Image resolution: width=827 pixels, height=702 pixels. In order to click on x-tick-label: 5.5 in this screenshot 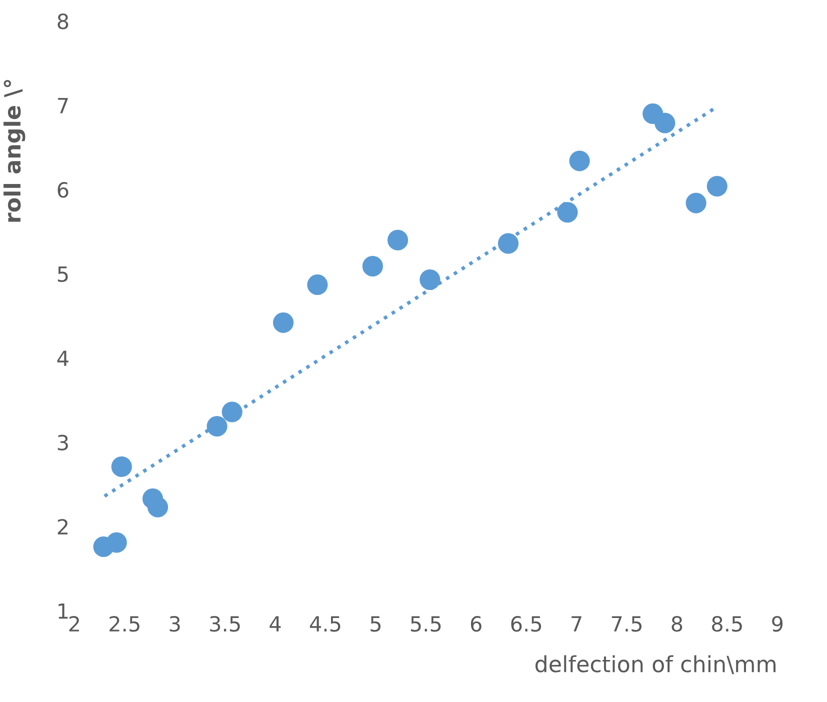, I will do `click(425, 624)`.